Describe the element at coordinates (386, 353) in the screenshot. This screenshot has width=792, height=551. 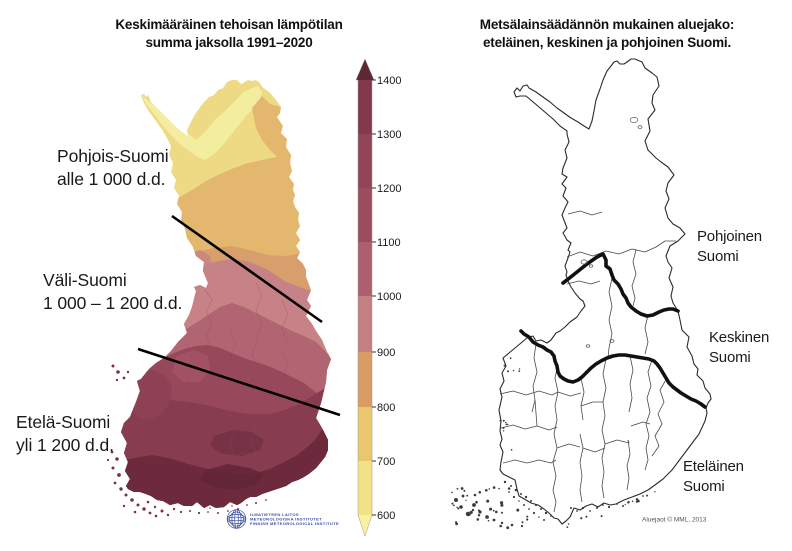
I see `svg-text: 900` at that location.